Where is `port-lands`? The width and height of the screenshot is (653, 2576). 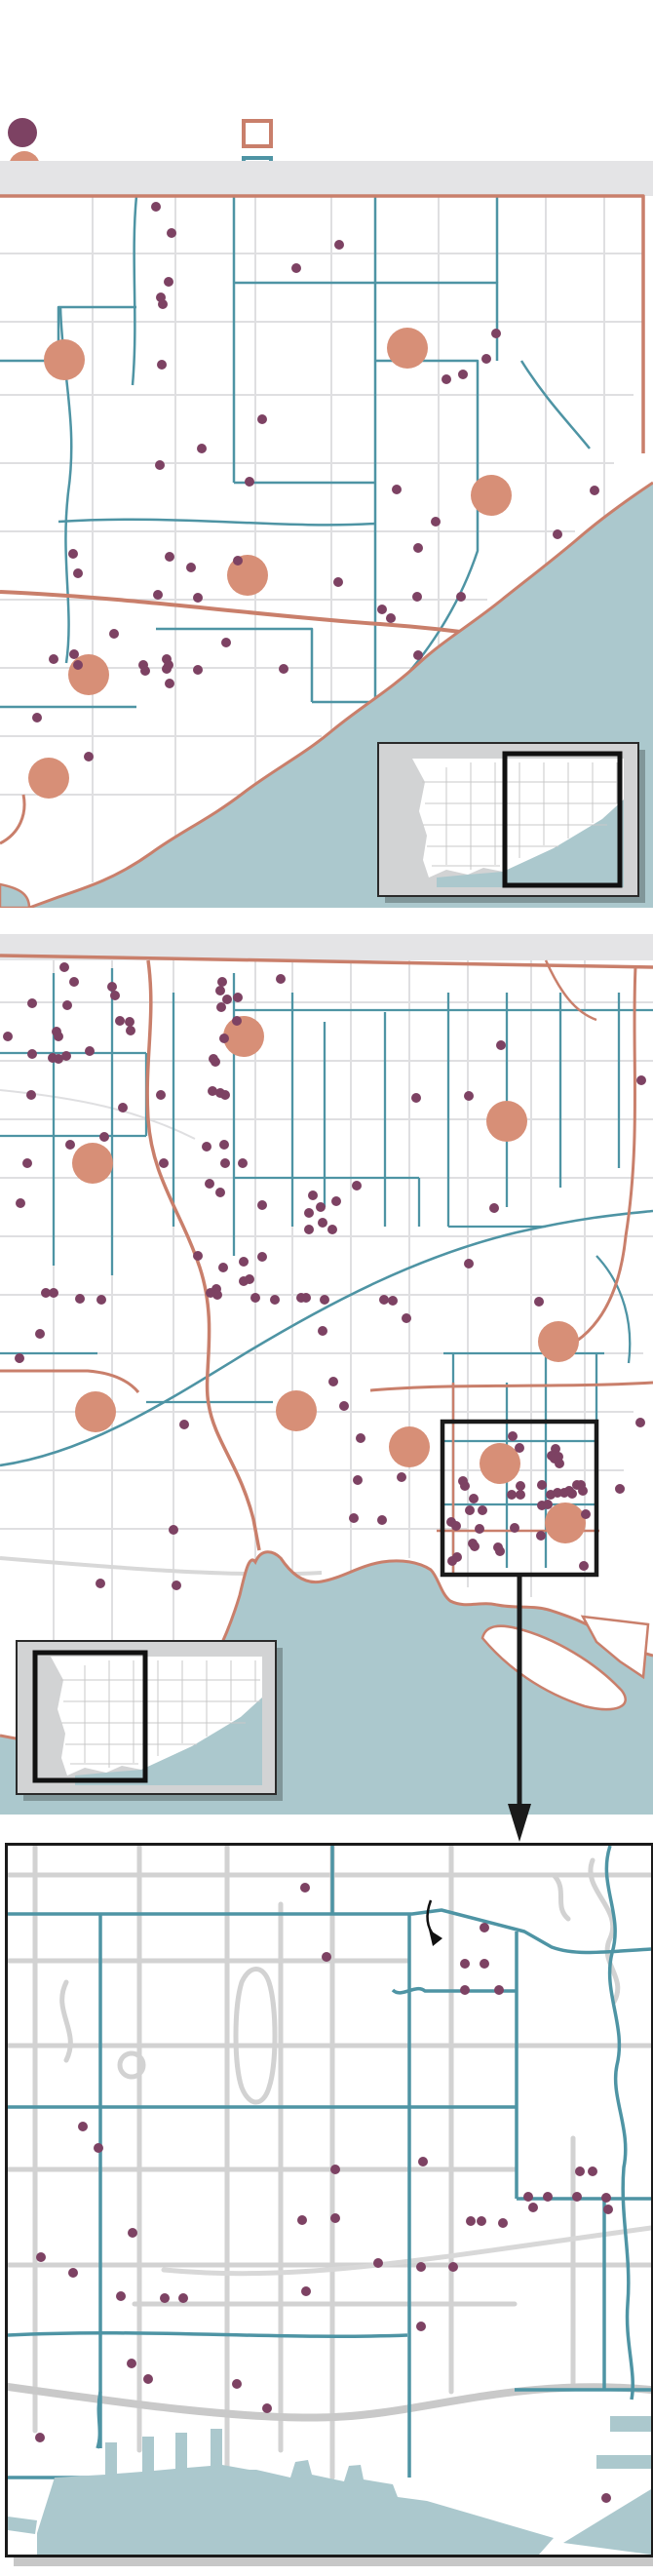 port-lands is located at coordinates (615, 1647).